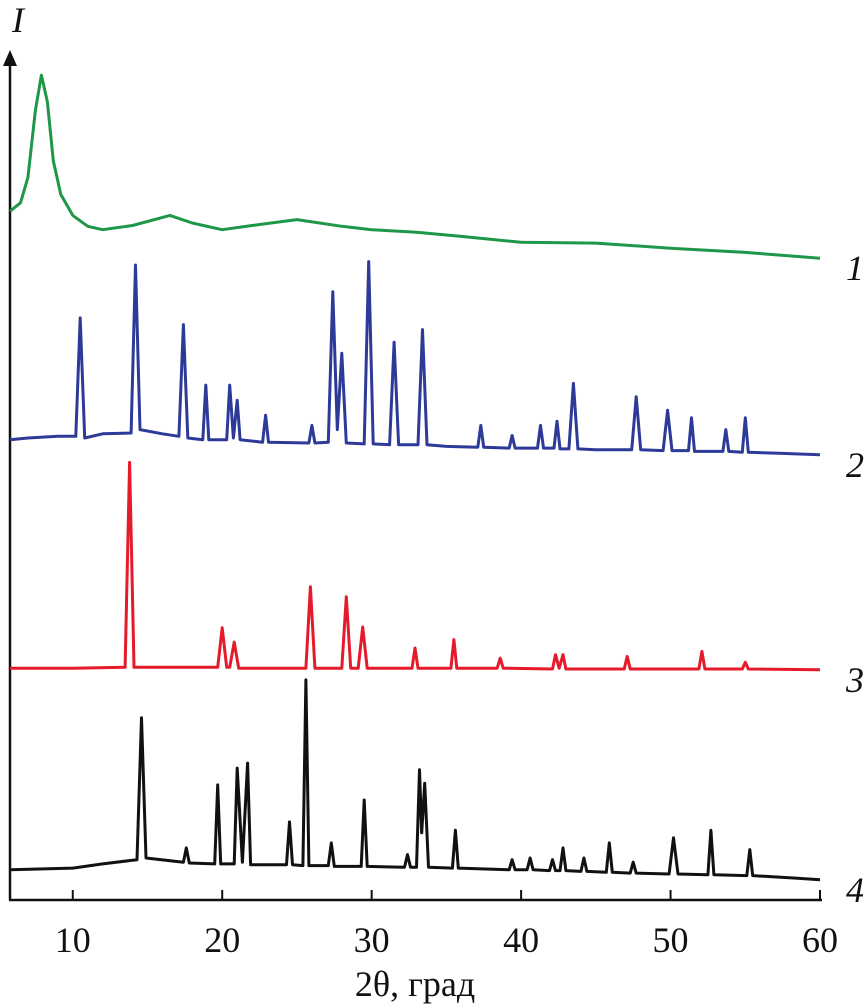 The width and height of the screenshot is (868, 1008). Describe the element at coordinates (521, 940) in the screenshot. I see `x-tick-label: 40` at that location.